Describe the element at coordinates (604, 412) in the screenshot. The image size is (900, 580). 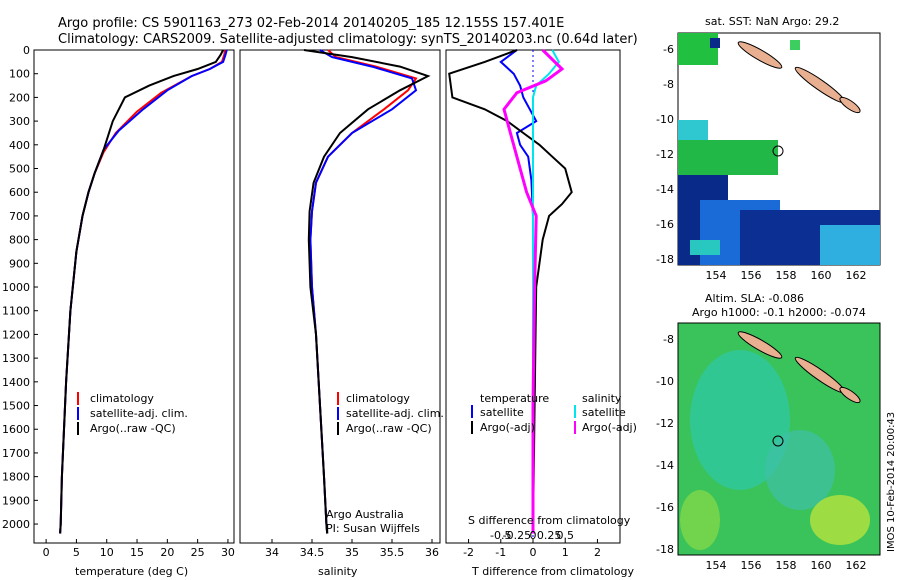
I see `legend-satellite-s: satellite` at that location.